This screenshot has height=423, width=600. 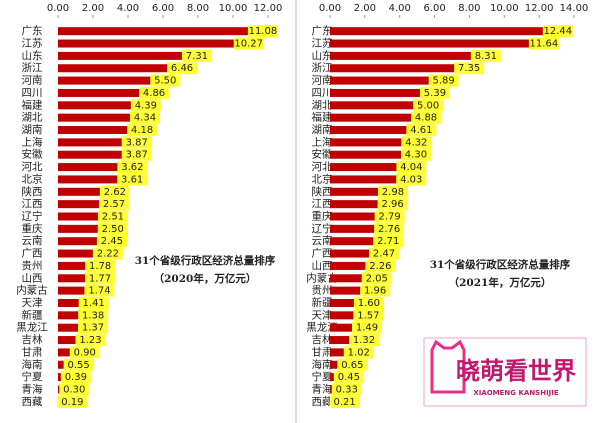 I want to click on value-label: 0.21, so click(x=345, y=402).